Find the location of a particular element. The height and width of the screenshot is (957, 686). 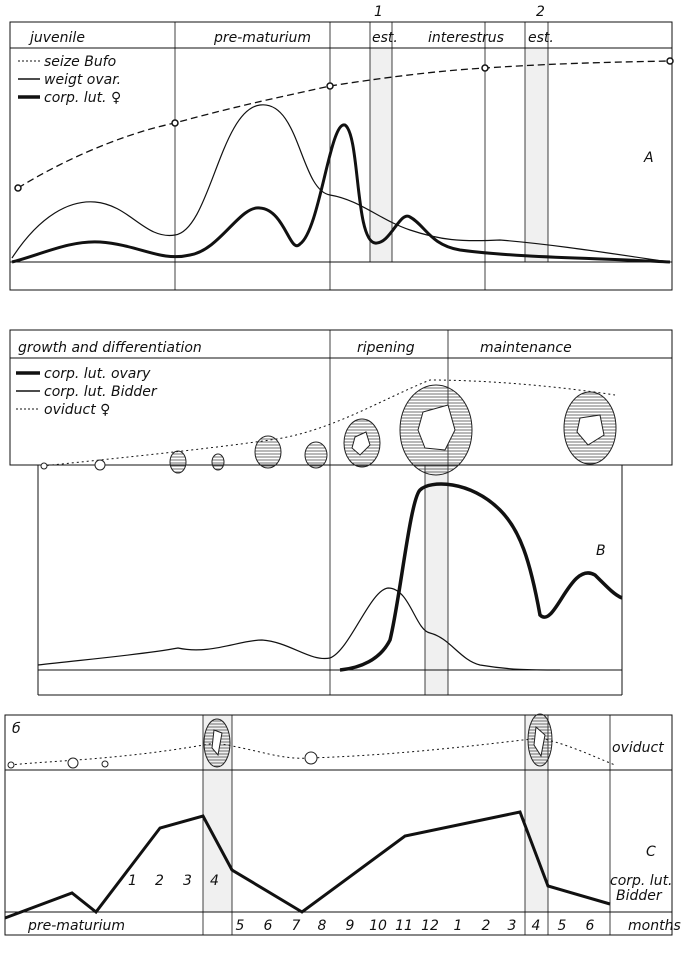

legend: oviduct ♀ is located at coordinates (77, 410).